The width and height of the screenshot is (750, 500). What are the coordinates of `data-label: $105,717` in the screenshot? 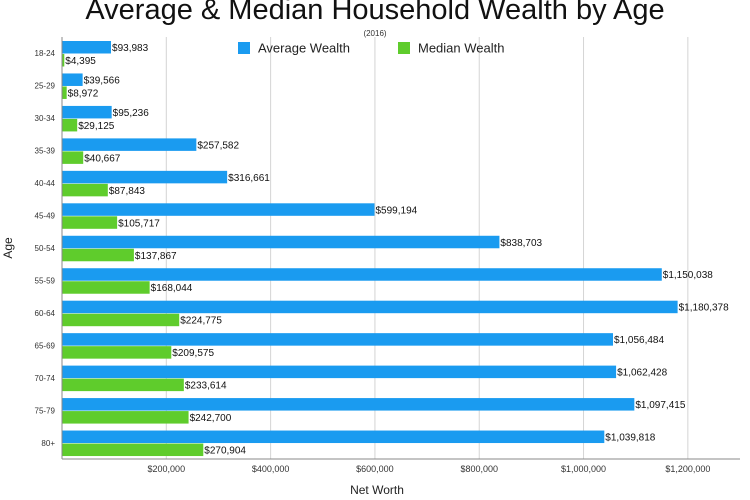 It's located at (139, 223).